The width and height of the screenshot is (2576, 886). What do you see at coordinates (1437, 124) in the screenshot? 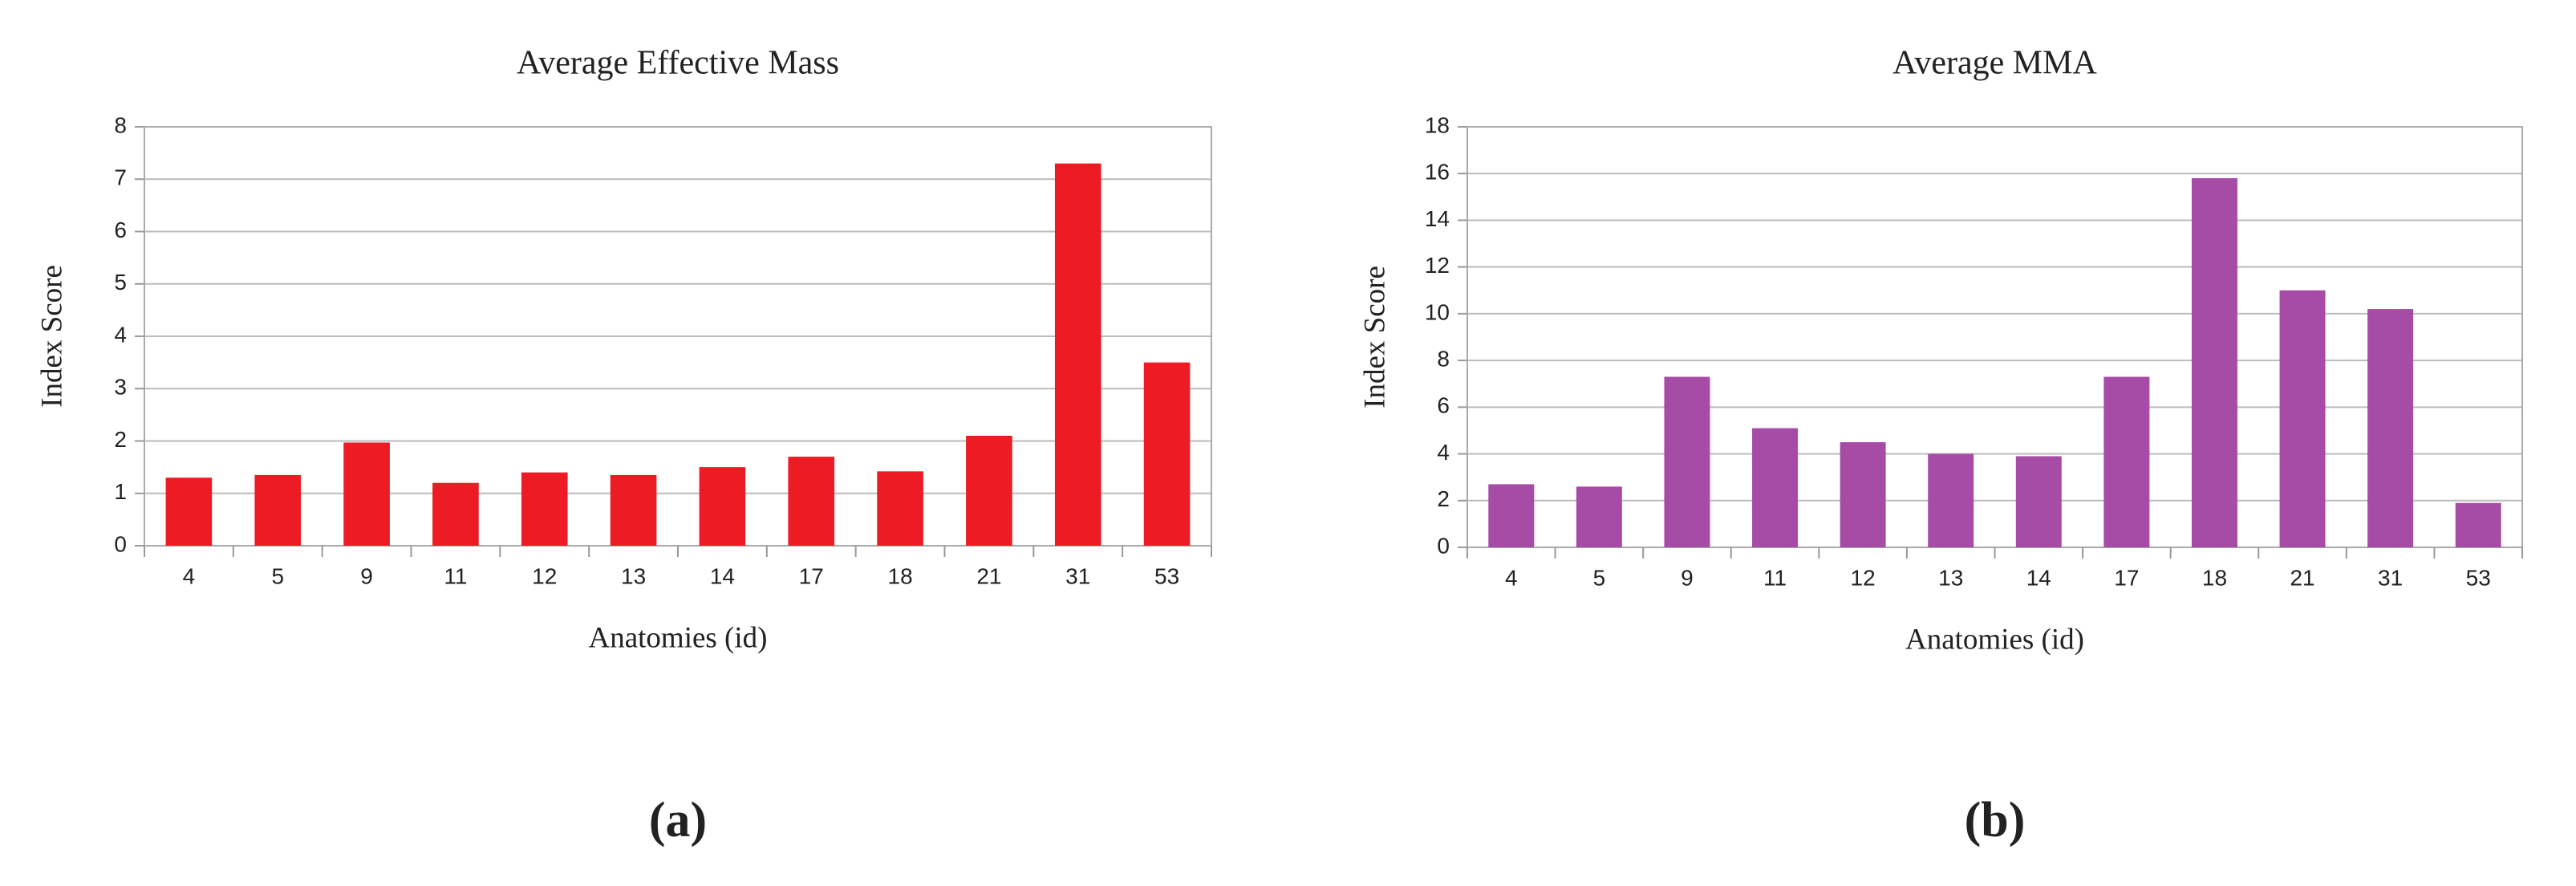
I see `y-tick-label: 18` at bounding box center [1437, 124].